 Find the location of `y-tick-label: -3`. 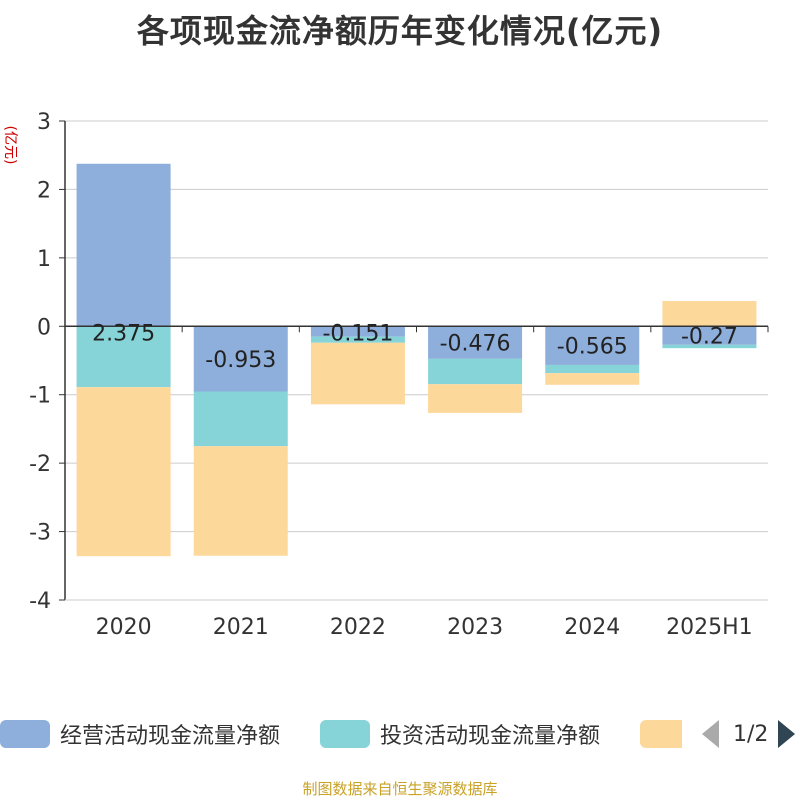

y-tick-label: -3 is located at coordinates (40, 533).